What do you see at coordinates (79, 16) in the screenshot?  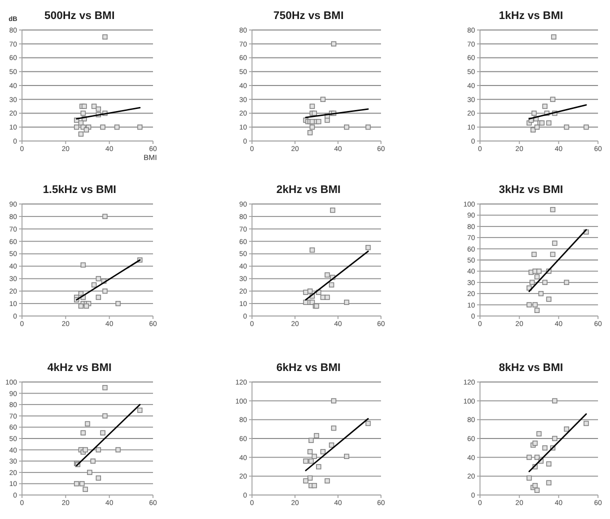 I see `chart-title: 500Hz vs BMI` at bounding box center [79, 16].